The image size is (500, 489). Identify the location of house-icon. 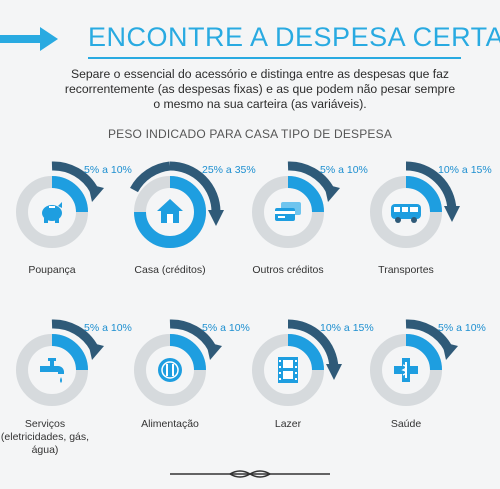
(170, 211).